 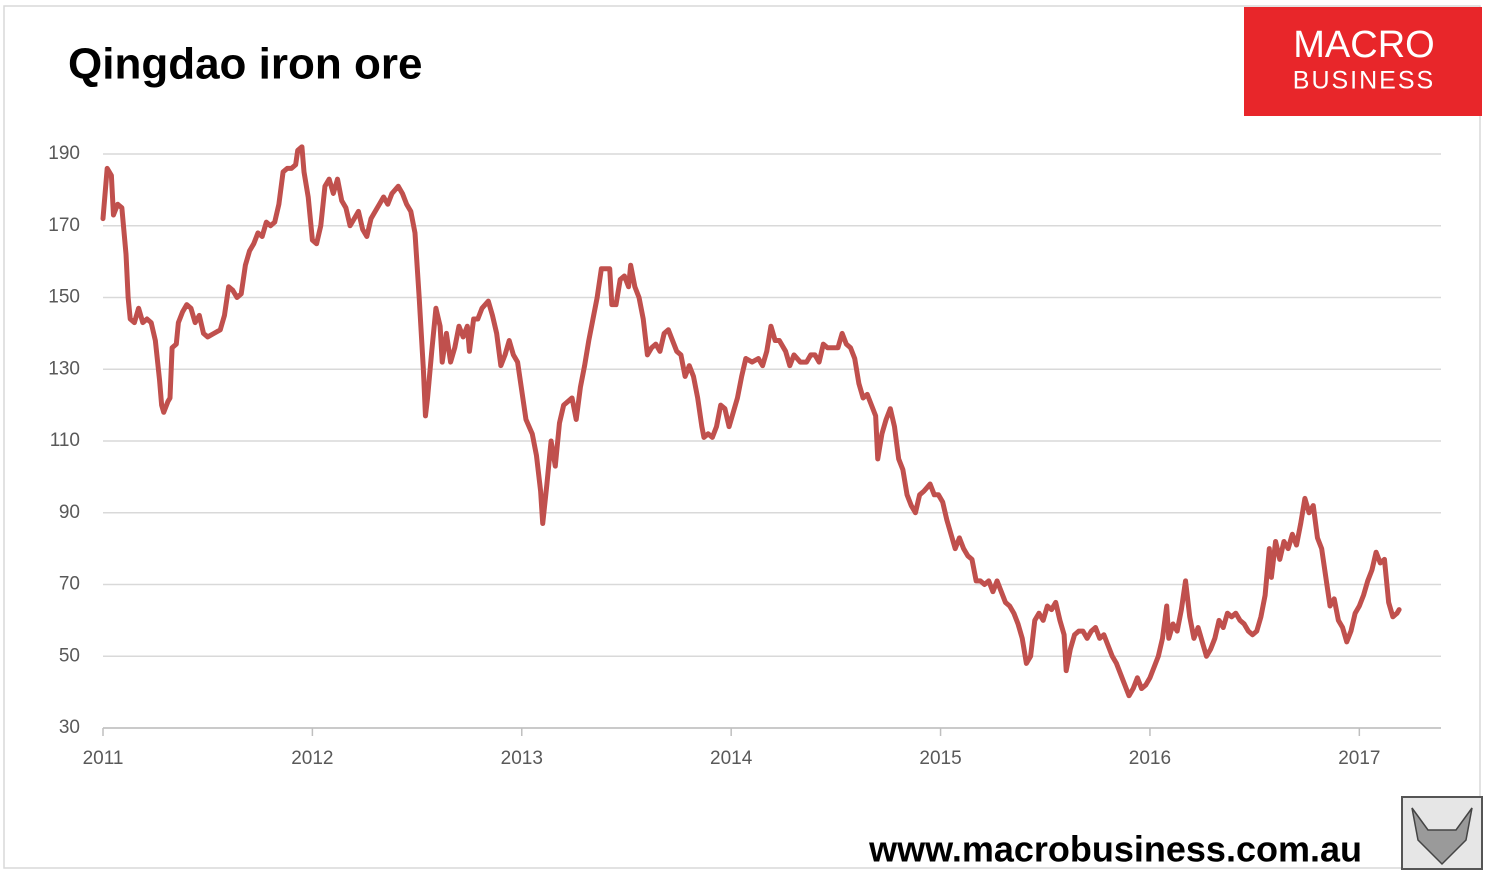 What do you see at coordinates (731, 758) in the screenshot?
I see `x-tick-label: 2014` at bounding box center [731, 758].